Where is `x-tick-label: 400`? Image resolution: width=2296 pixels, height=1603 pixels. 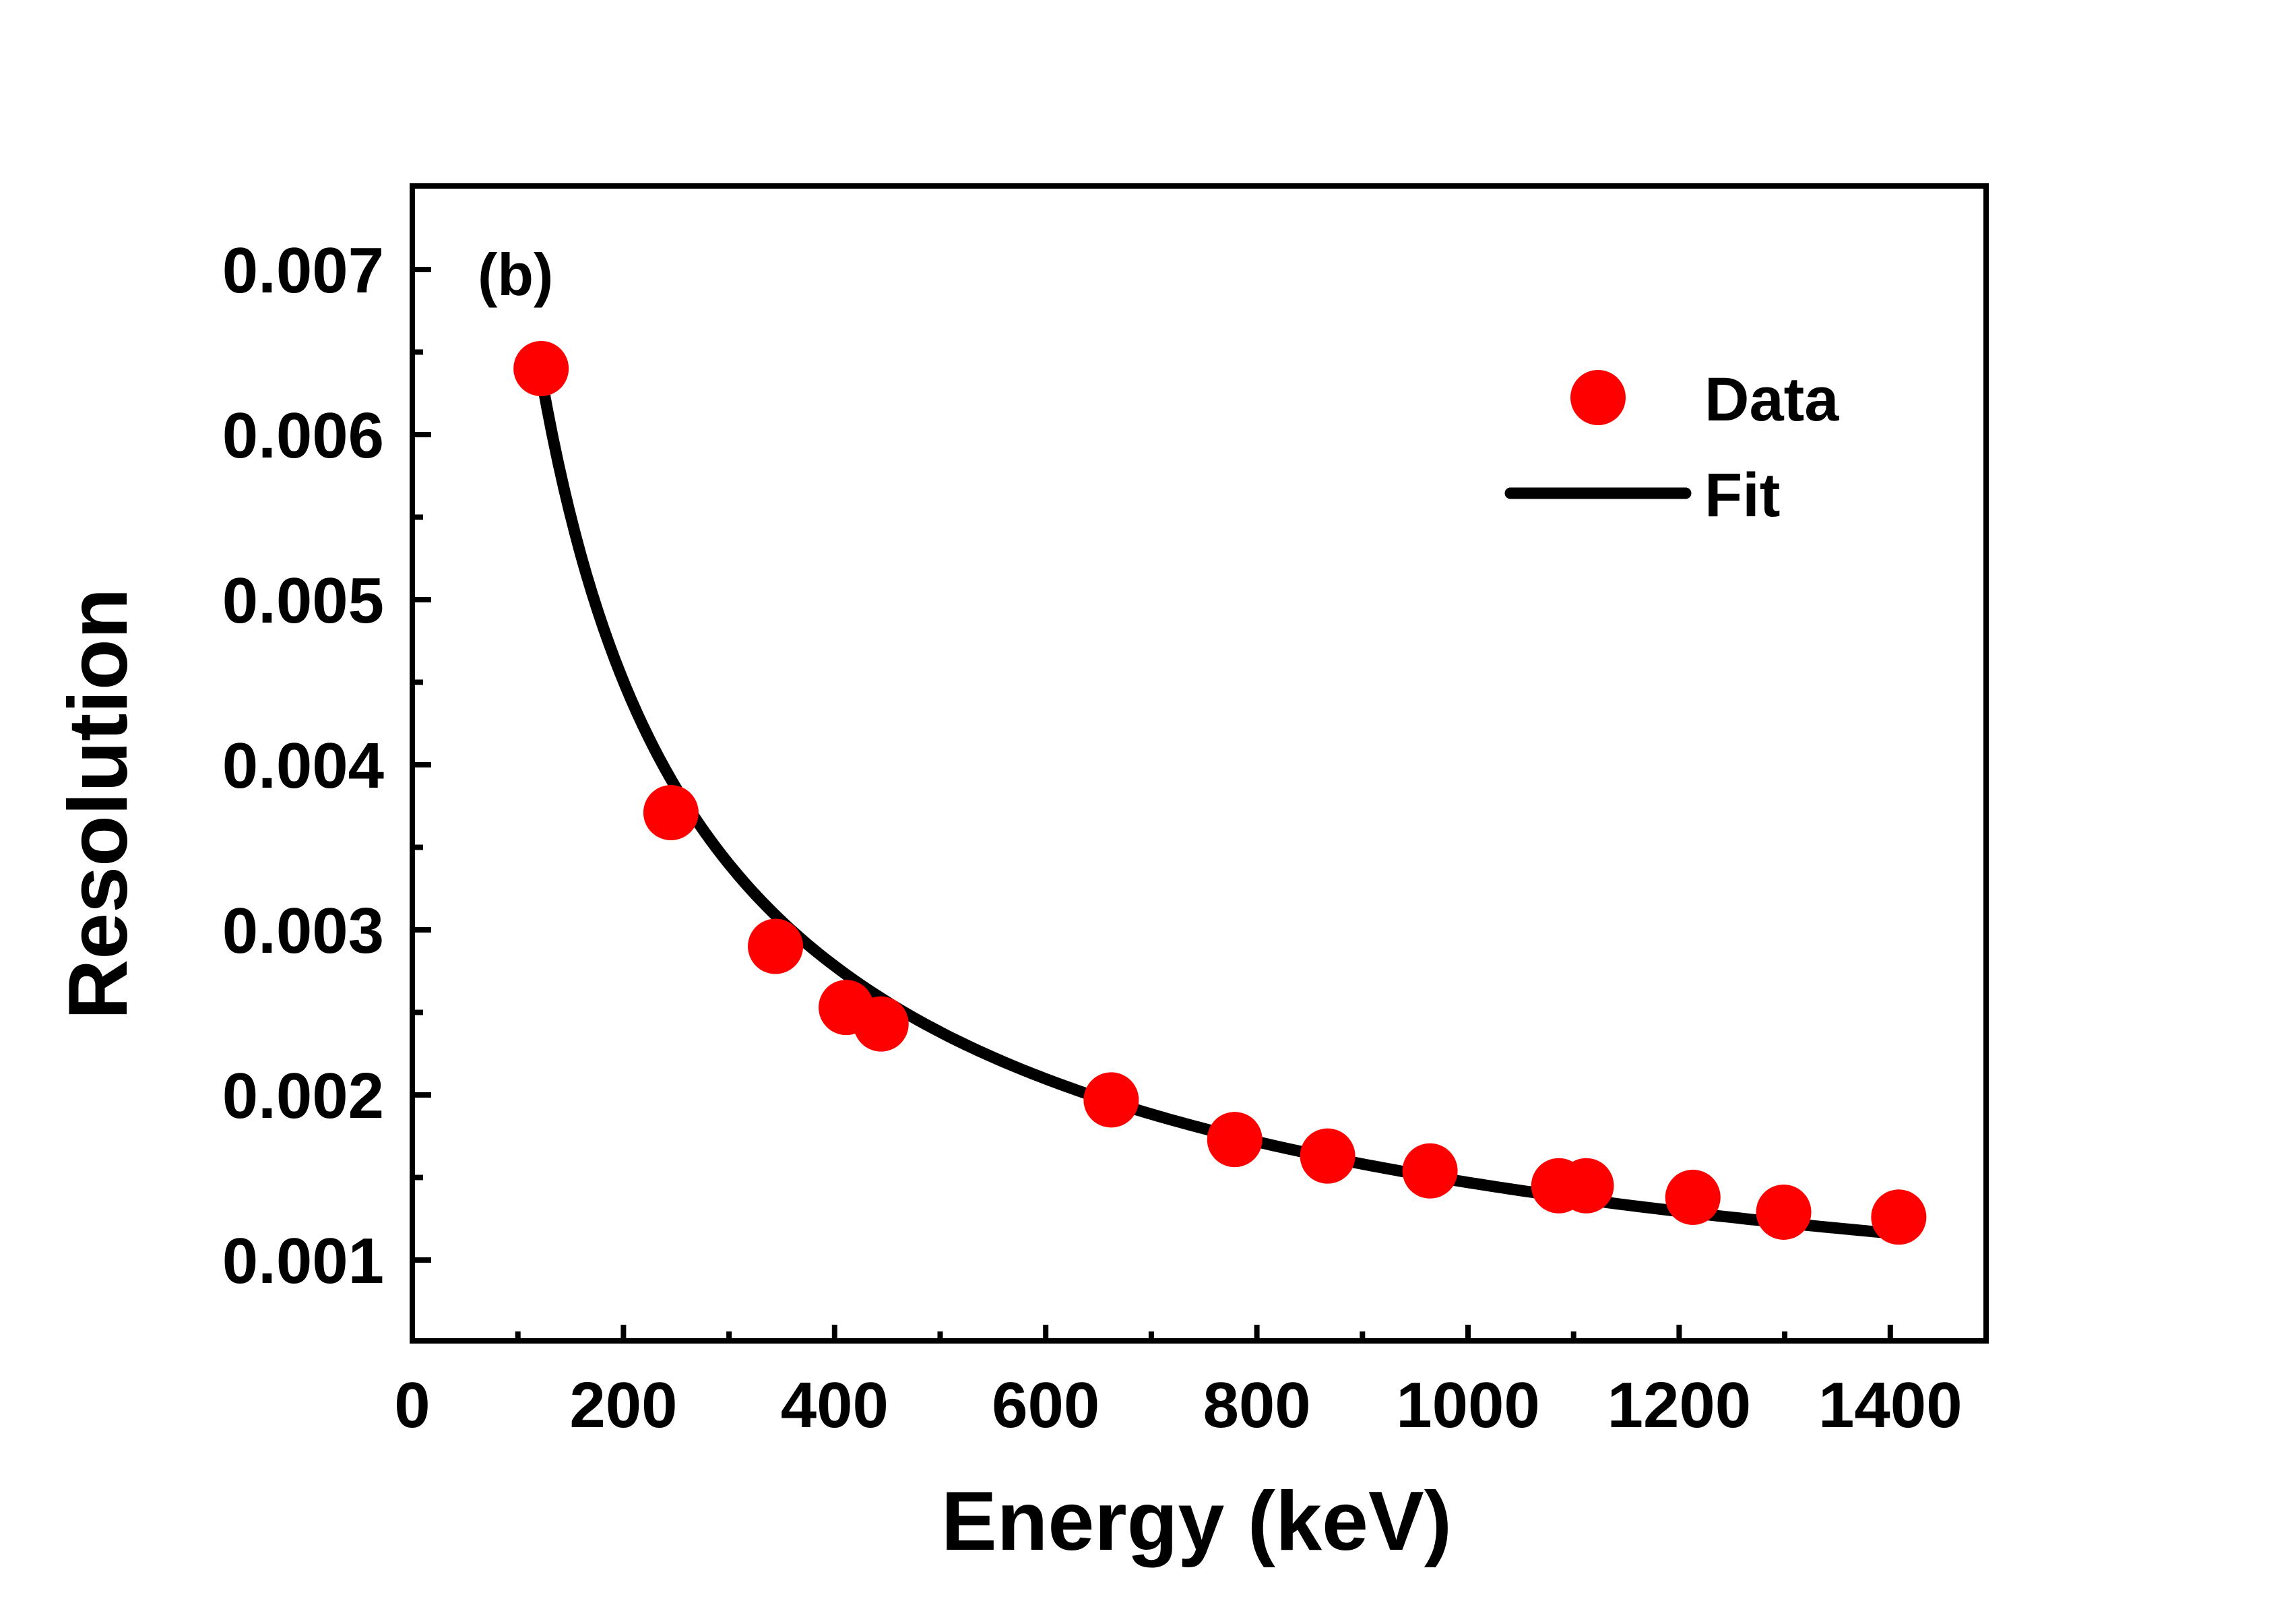
x-tick-label: 400 is located at coordinates (835, 1405).